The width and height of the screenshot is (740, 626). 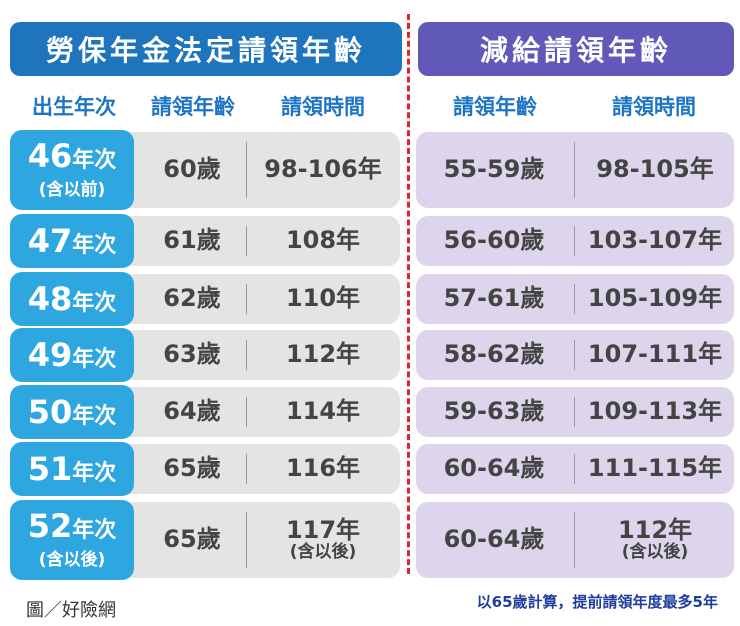 I want to click on claim-time-value: 110年, so click(x=323, y=298).